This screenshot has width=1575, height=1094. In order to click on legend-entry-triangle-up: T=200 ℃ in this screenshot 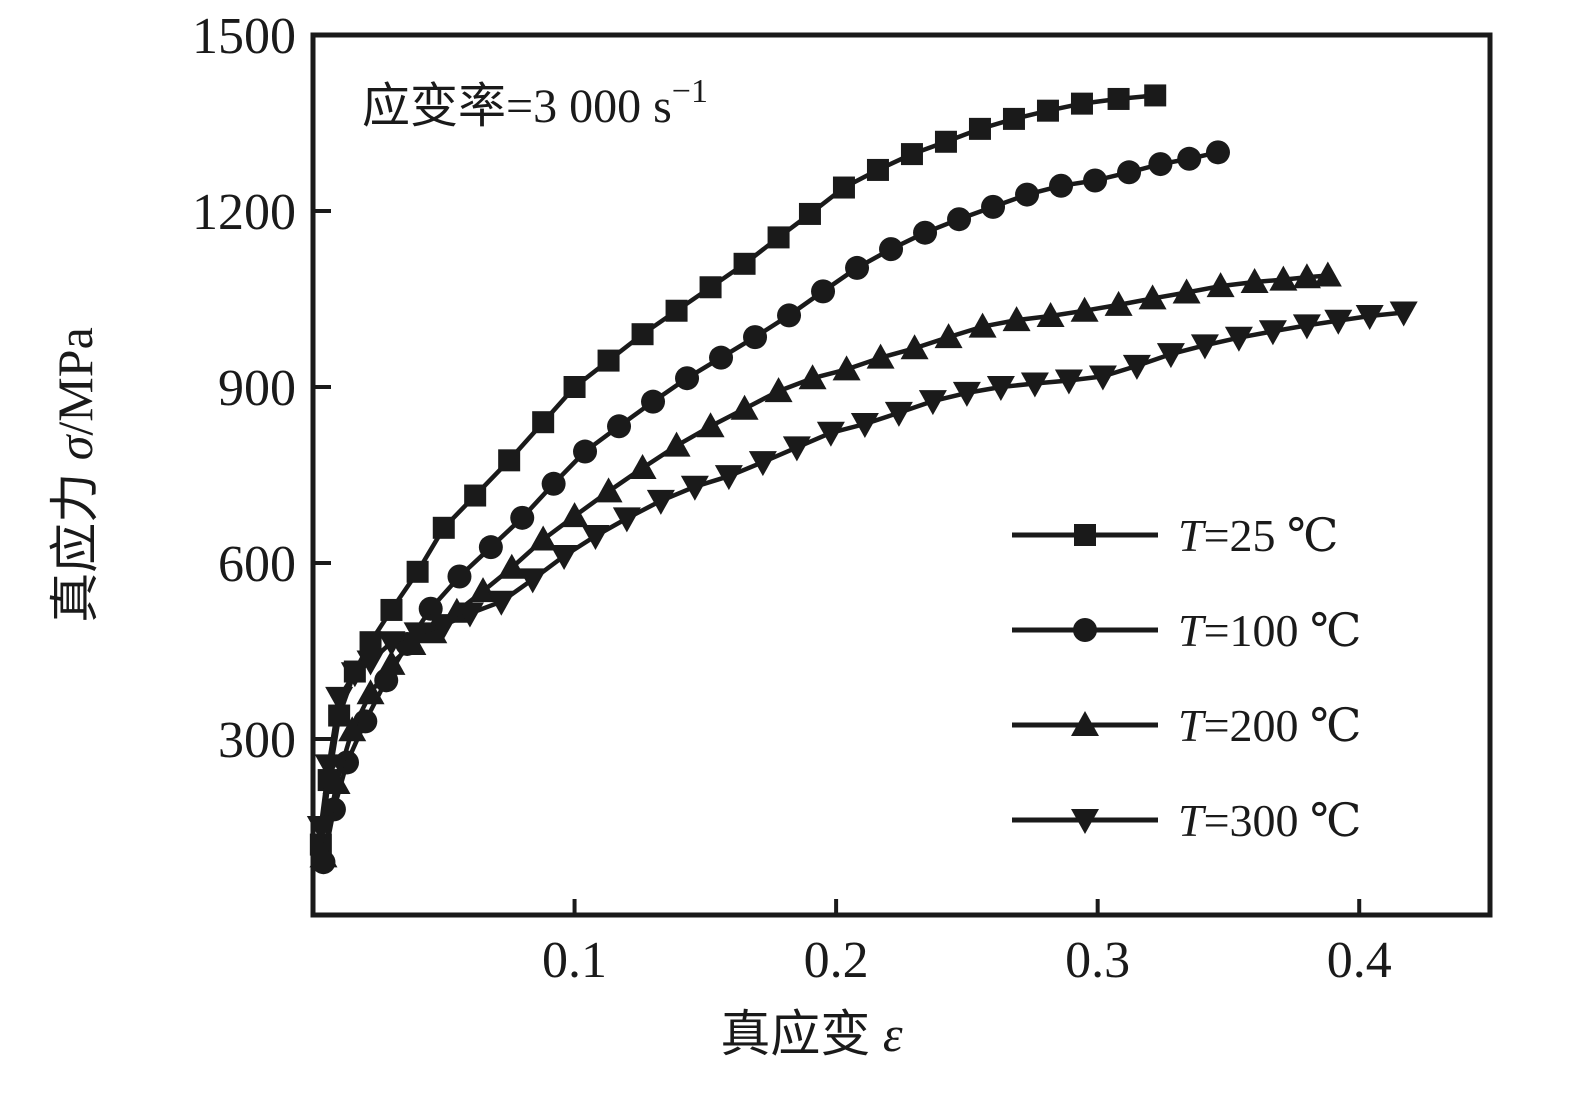, I will do `click(1187, 725)`.